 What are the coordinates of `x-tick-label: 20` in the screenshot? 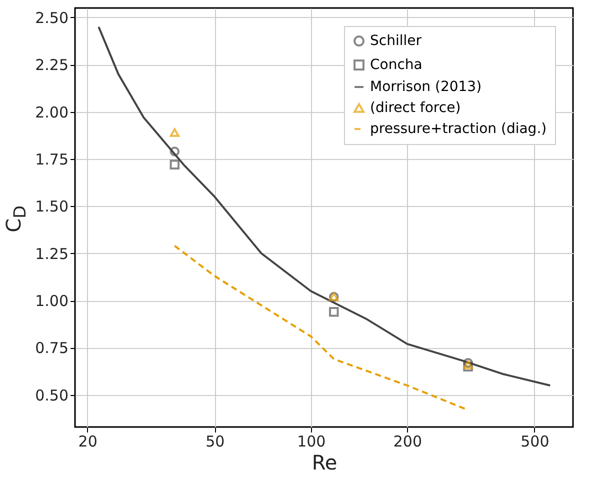 It's located at (88, 441).